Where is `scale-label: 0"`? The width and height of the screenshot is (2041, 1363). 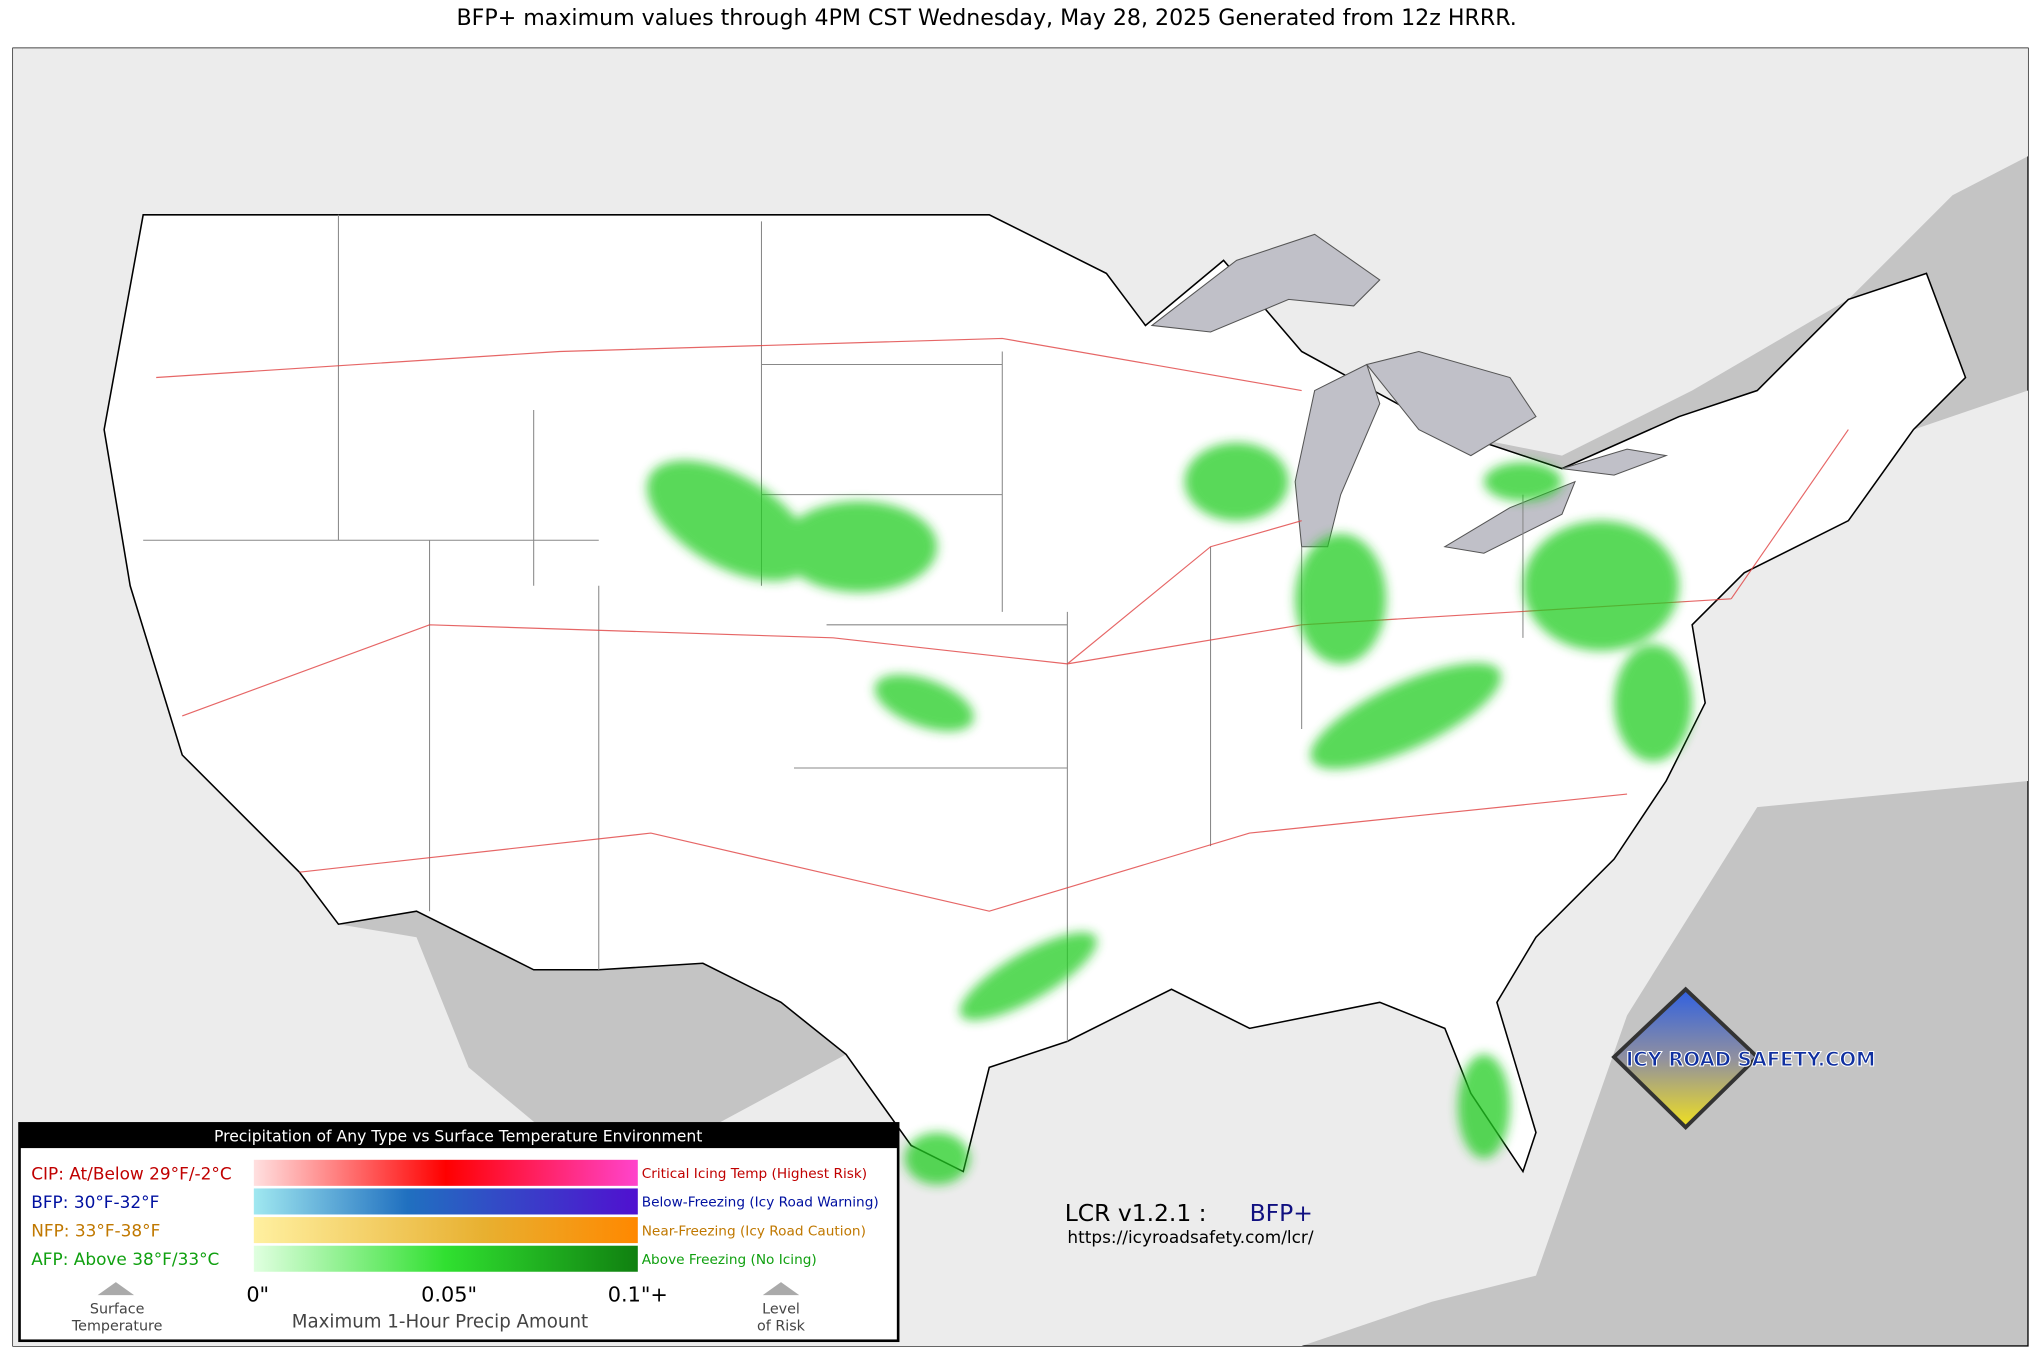 scale-label: 0" is located at coordinates (257, 1295).